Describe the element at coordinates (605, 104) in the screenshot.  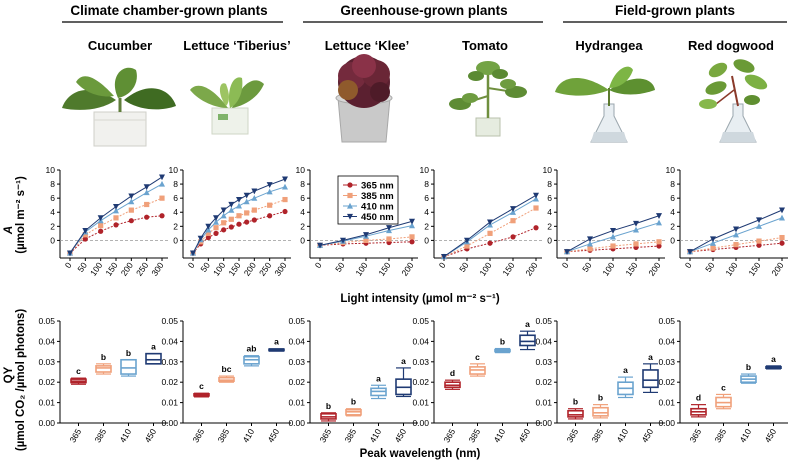
I see `plant-photo-hydrangea` at that location.